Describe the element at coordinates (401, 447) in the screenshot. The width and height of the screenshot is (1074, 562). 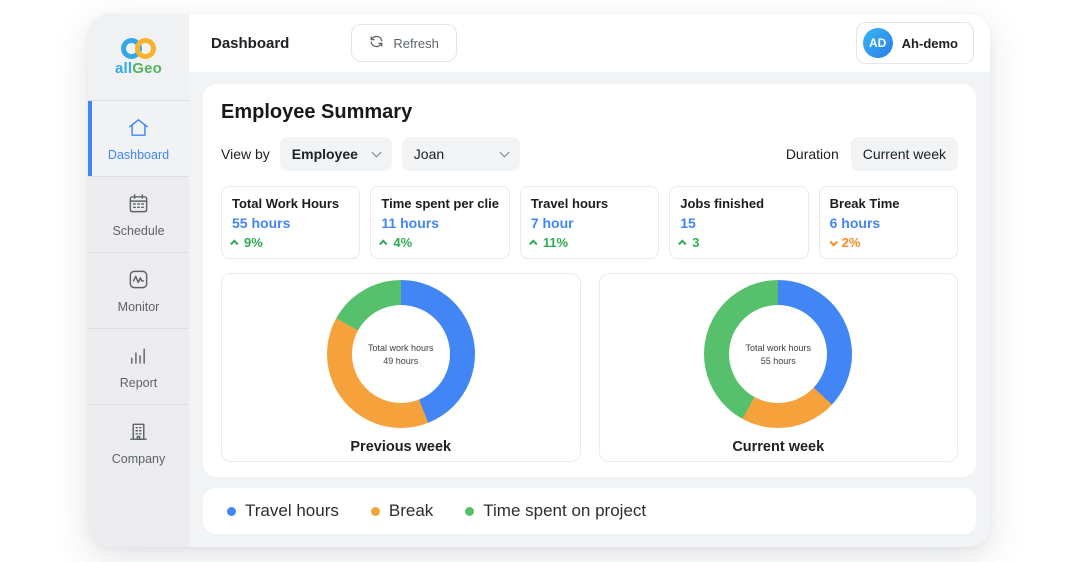
I see `chart-caption: Previous week` at that location.